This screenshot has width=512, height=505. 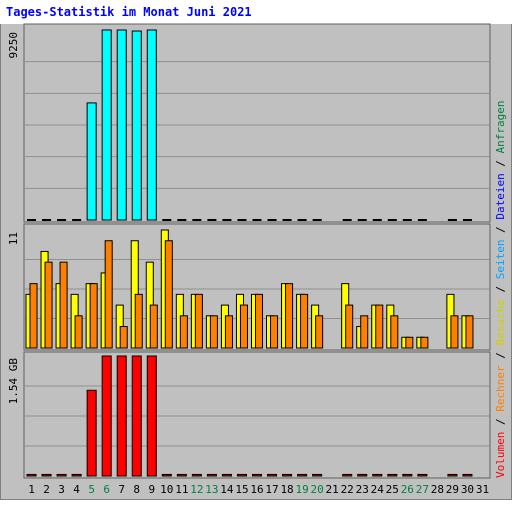 What do you see at coordinates (317, 489) in the screenshot?
I see `x-label-20: 20` at bounding box center [317, 489].